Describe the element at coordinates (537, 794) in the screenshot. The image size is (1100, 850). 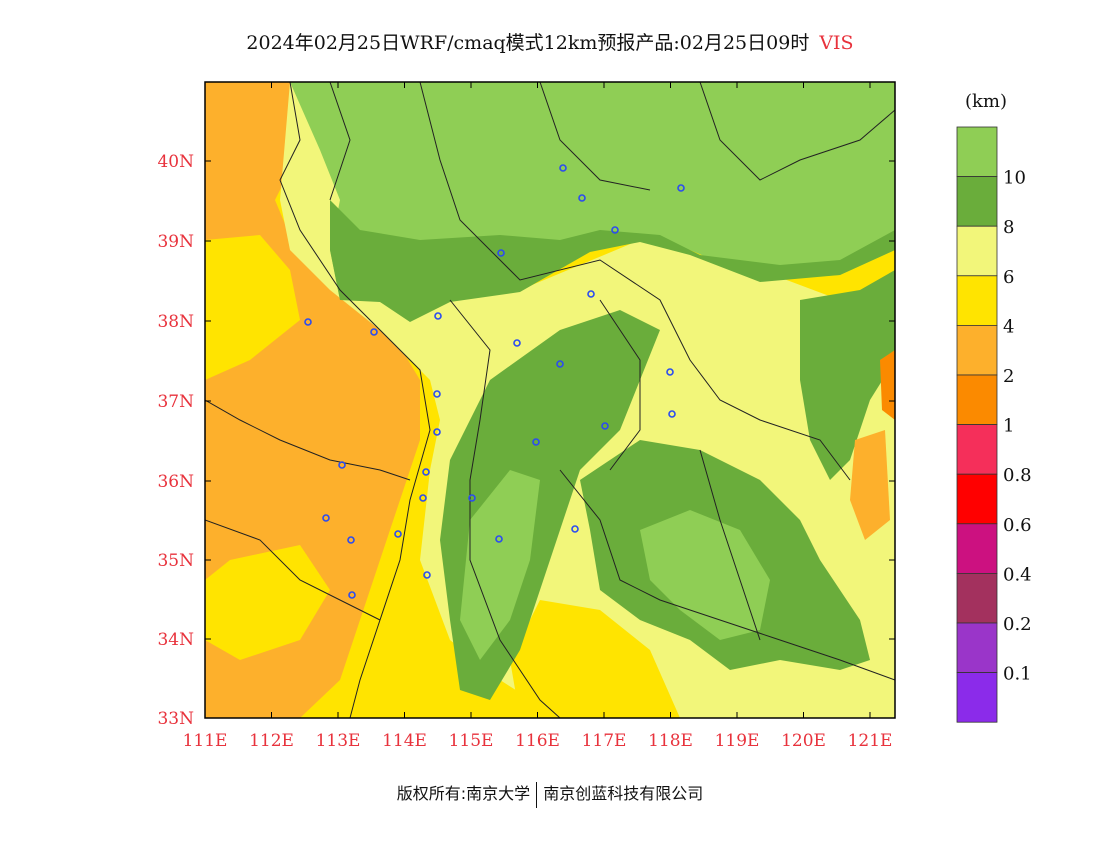
I see `footer-separator` at that location.